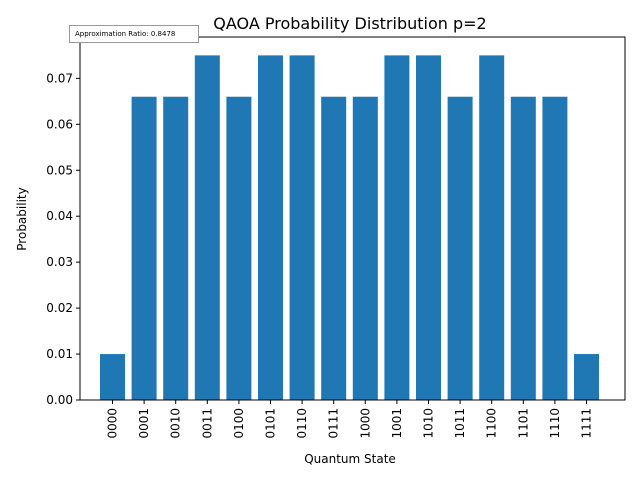 The image size is (640, 480). What do you see at coordinates (59, 170) in the screenshot?
I see `y-tick-label: 0.05` at bounding box center [59, 170].